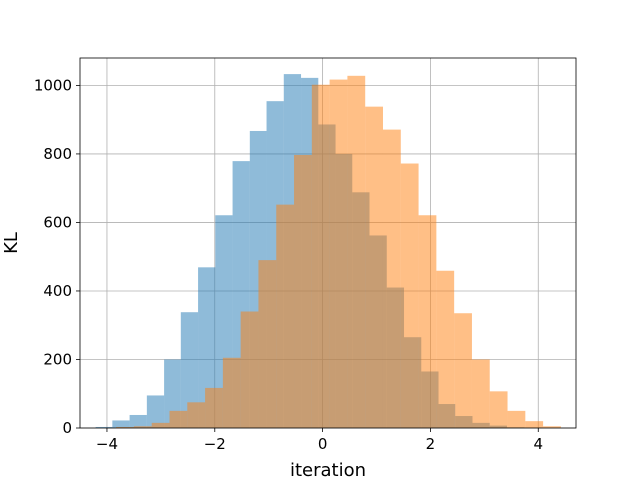 This screenshot has width=640, height=480. Describe the element at coordinates (57, 291) in the screenshot. I see `y-tick-label: 400` at that location.